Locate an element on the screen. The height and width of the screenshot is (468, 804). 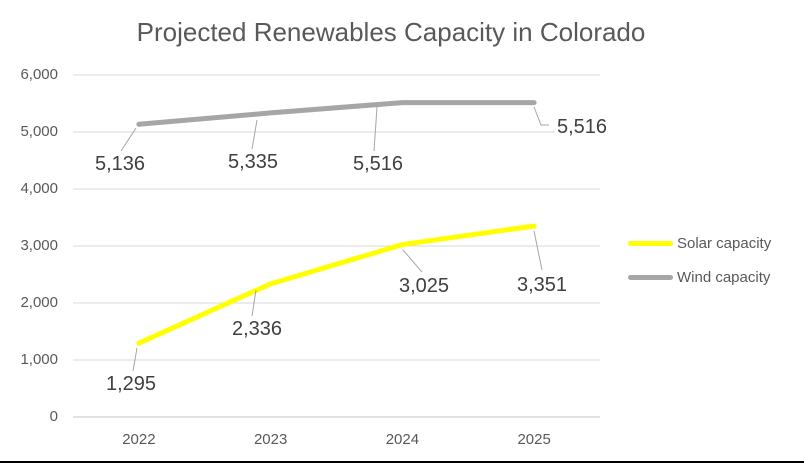
data-label-text: 5,335 is located at coordinates (253, 162).